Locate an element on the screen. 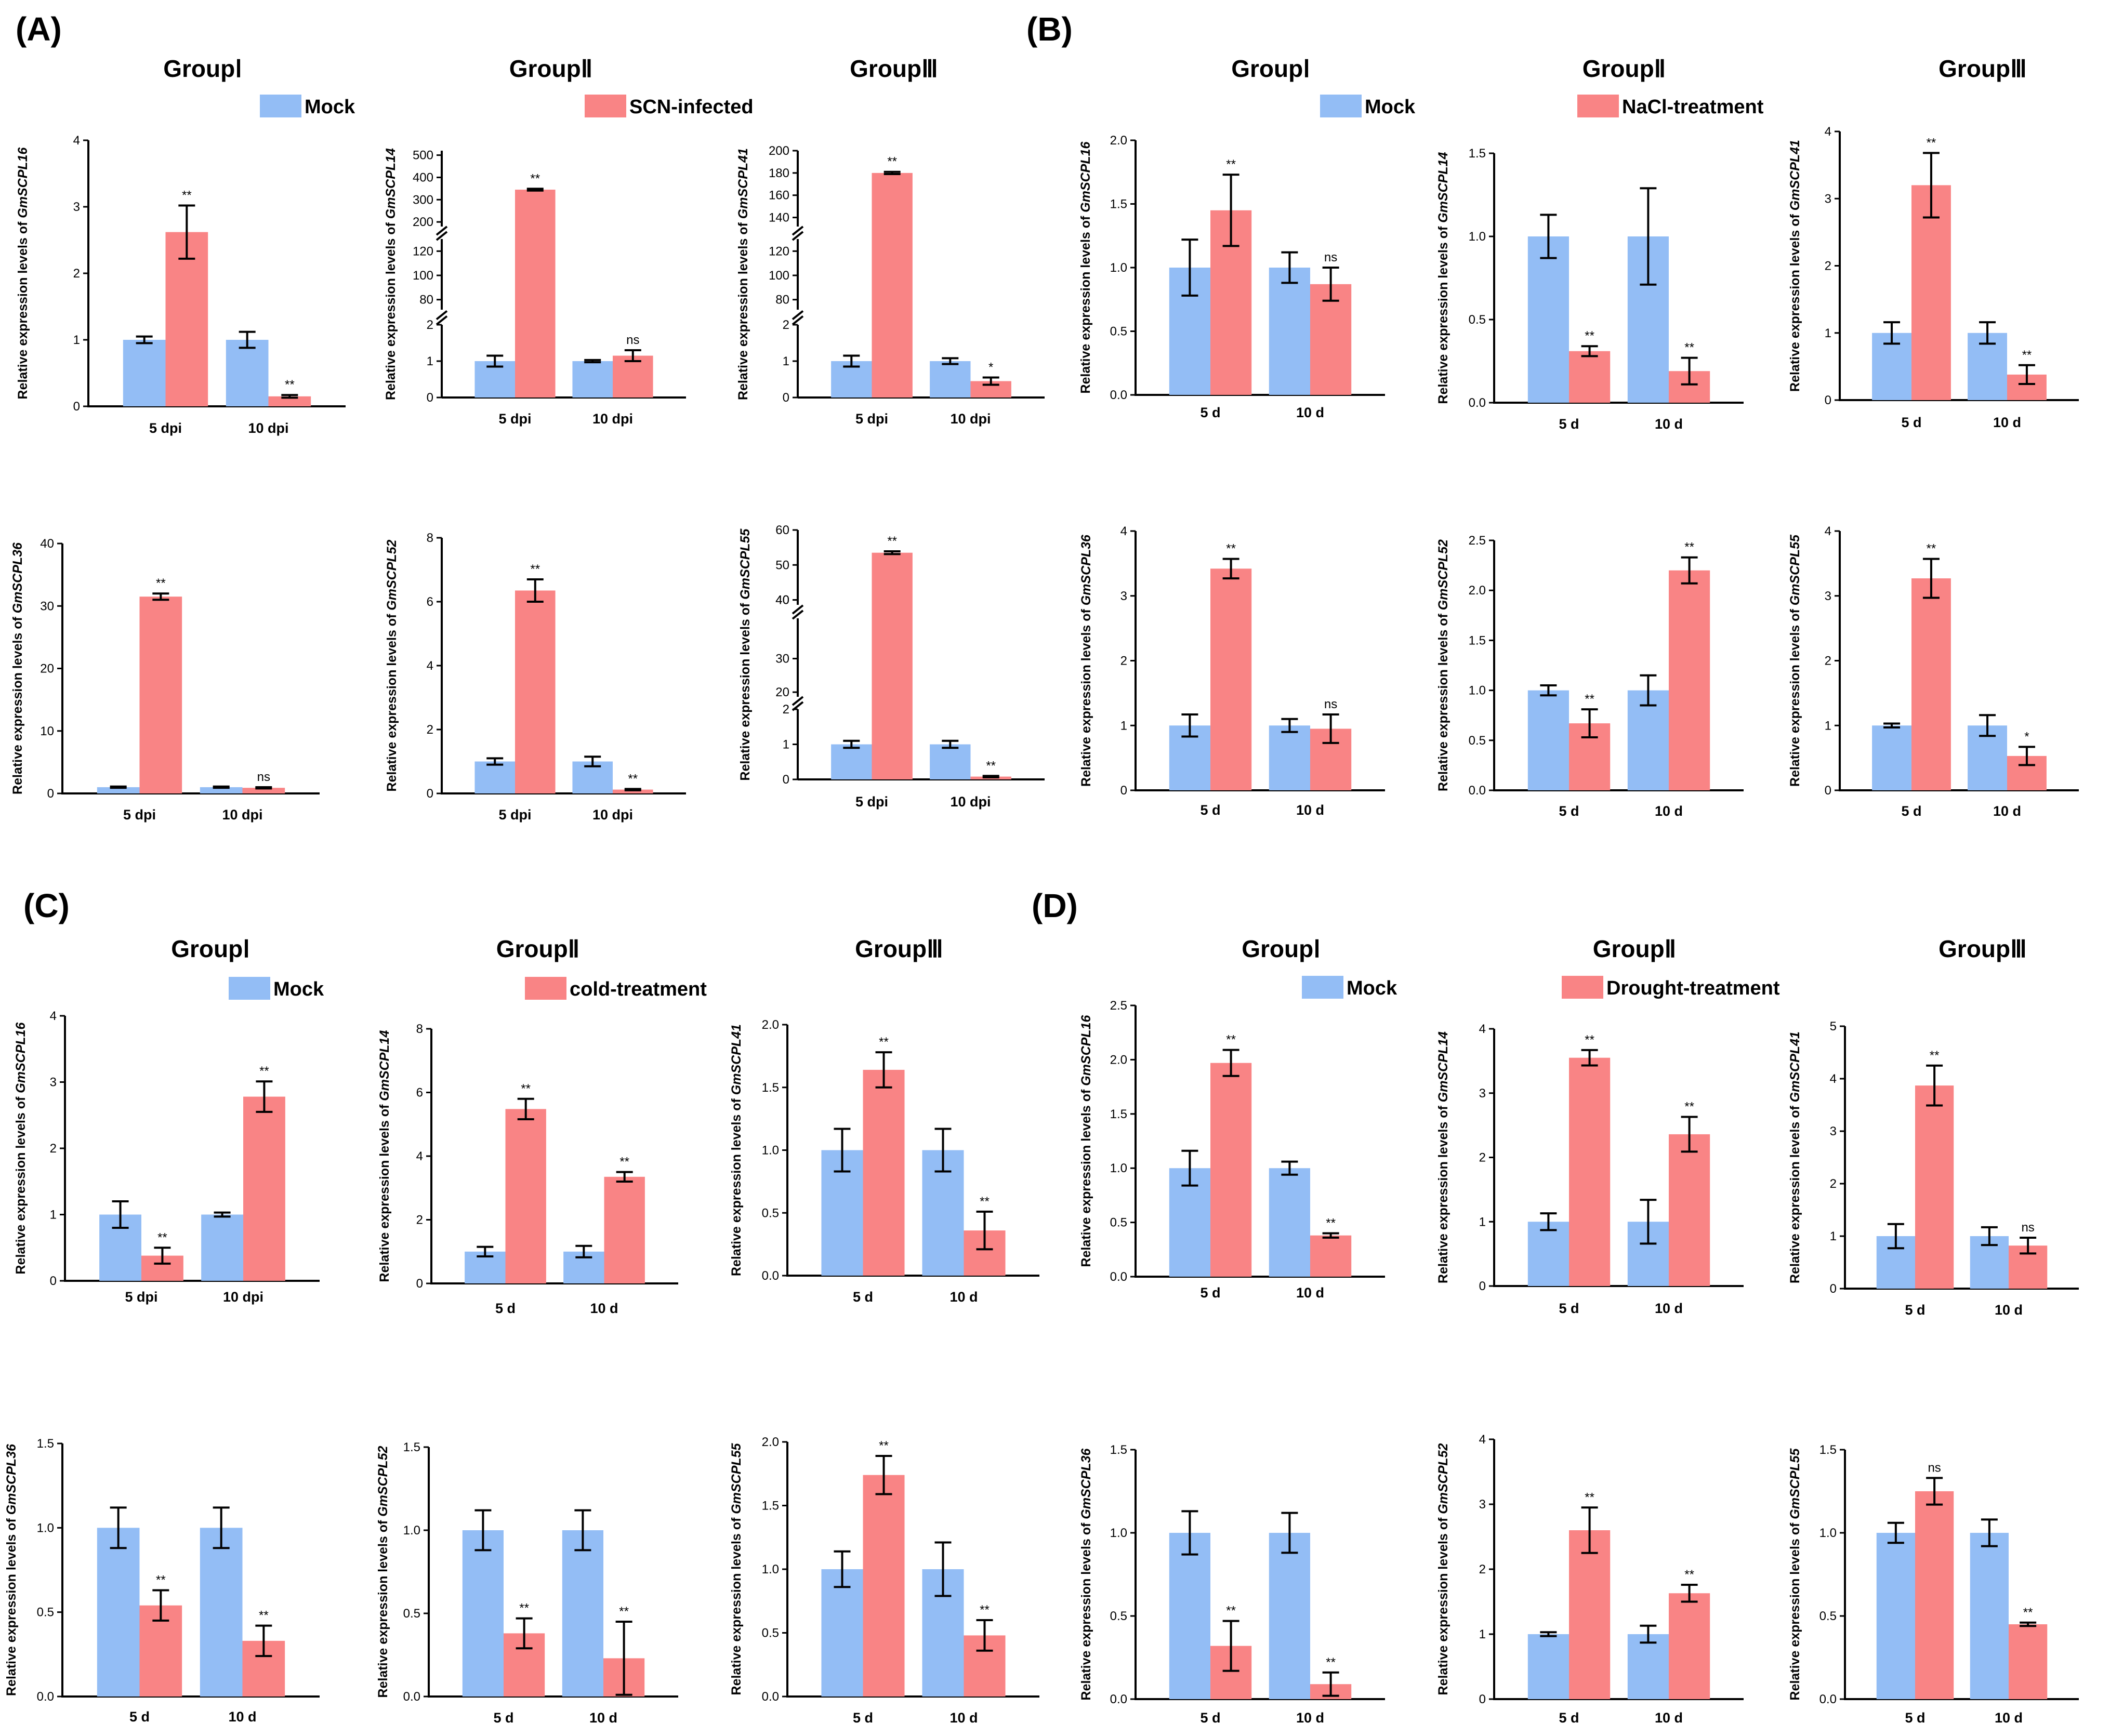  y-tick-label: 20 is located at coordinates (782, 692).